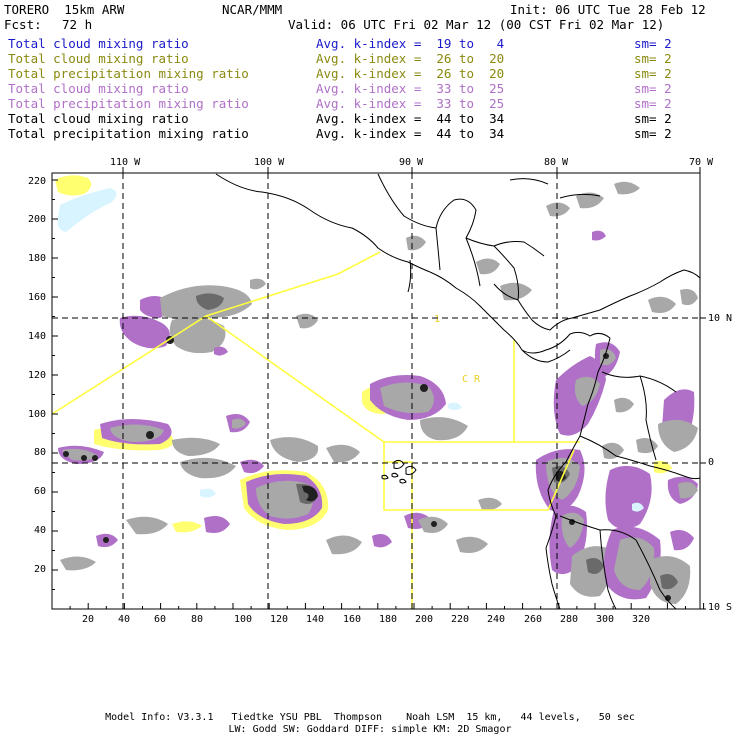 Image resolution: width=740 pixels, height=740 pixels. I want to click on y-tick-80: 80, so click(40, 452).